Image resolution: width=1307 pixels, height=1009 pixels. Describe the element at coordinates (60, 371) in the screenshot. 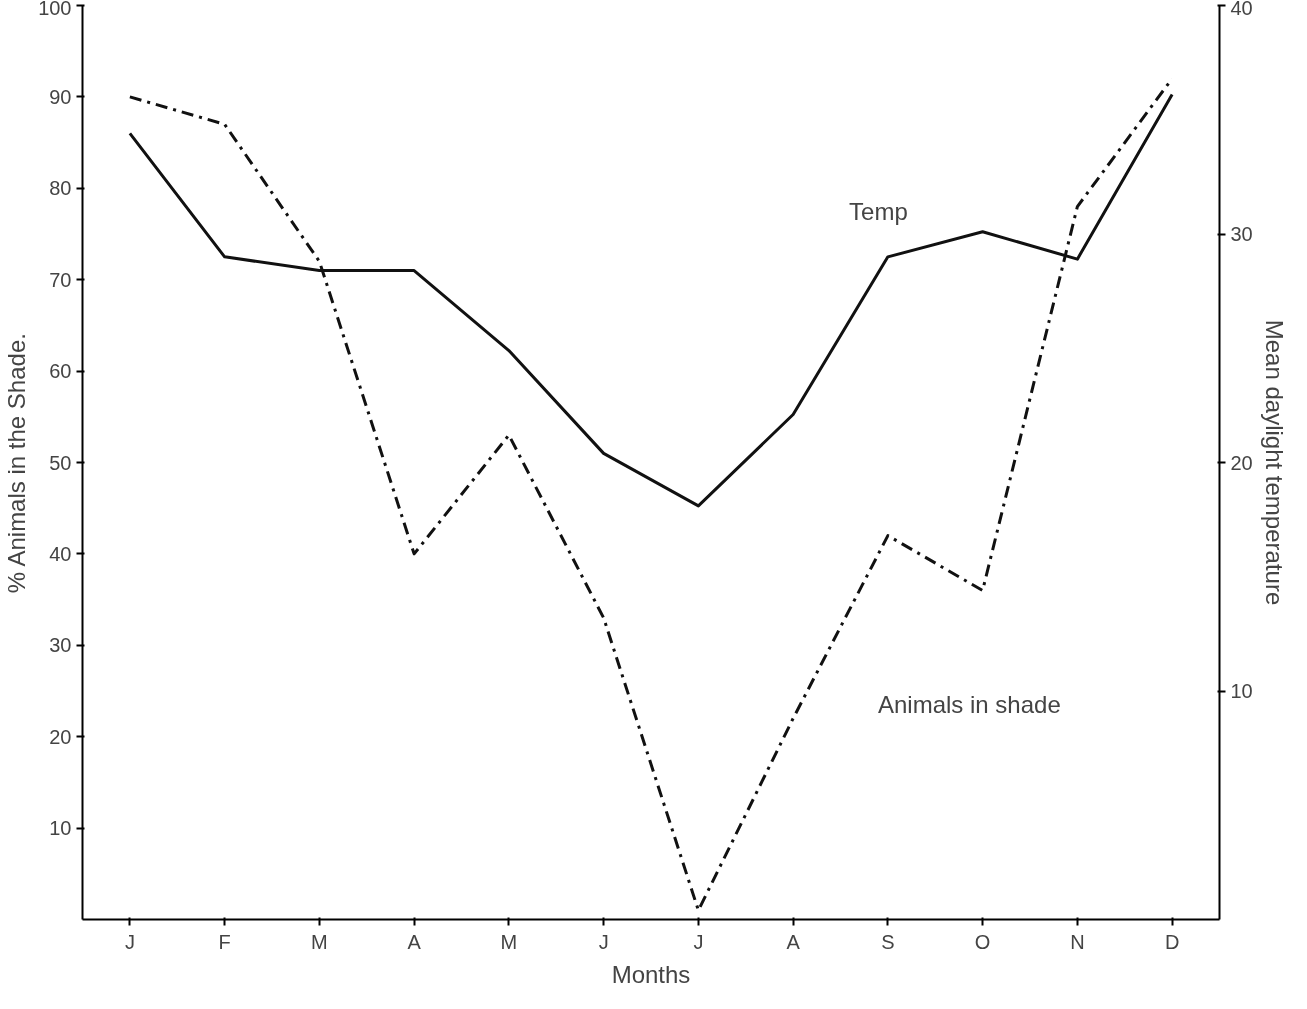

I see `y-tick-label: 60` at that location.